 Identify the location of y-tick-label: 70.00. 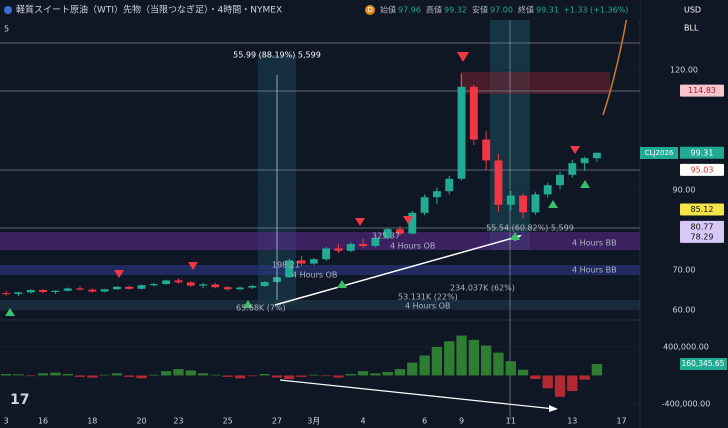
(684, 270).